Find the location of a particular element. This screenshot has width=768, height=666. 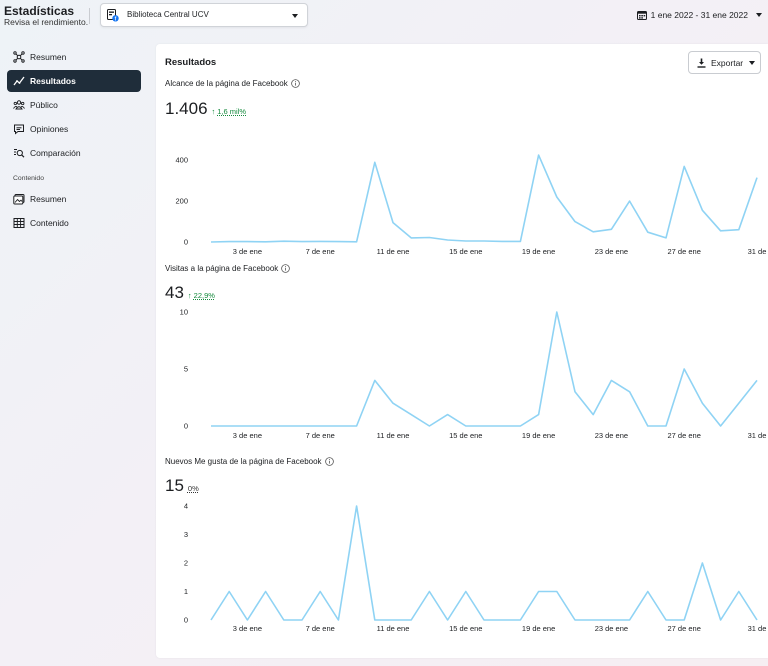

date-range-picker: 1 ene 2022 - 31 ene 2022 is located at coordinates (699, 15).